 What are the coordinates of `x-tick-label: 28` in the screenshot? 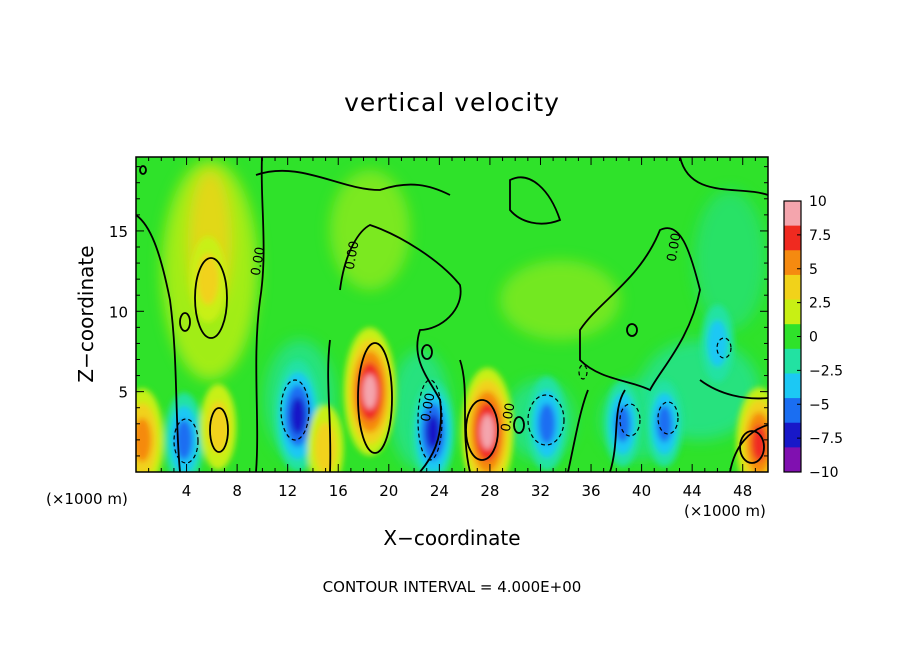 It's located at (489, 491).